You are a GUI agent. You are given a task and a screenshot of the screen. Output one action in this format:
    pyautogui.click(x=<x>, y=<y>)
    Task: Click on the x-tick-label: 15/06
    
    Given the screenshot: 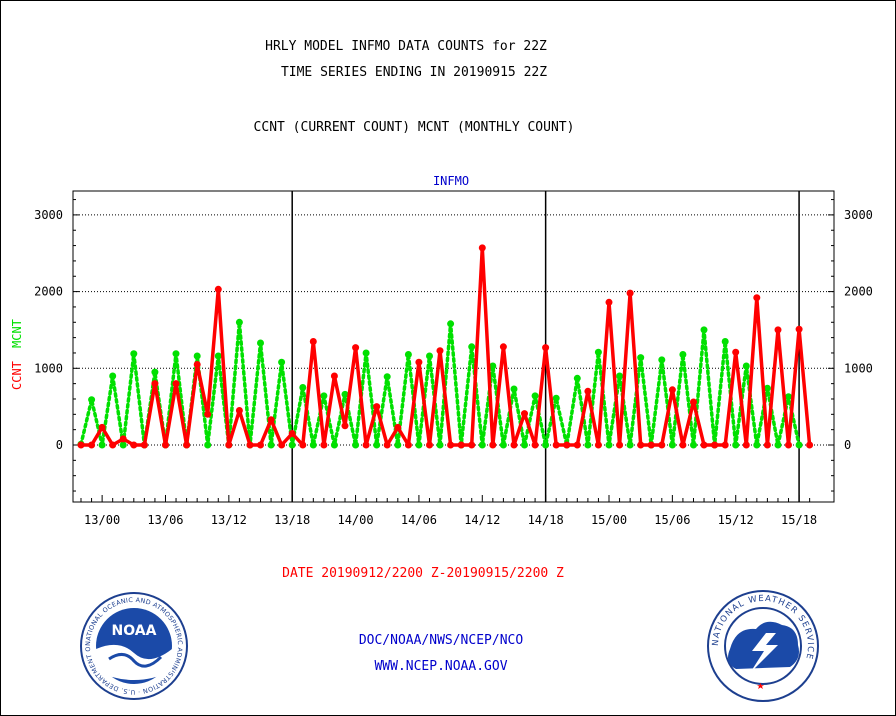 What is the action you would take?
    pyautogui.click(x=672, y=520)
    